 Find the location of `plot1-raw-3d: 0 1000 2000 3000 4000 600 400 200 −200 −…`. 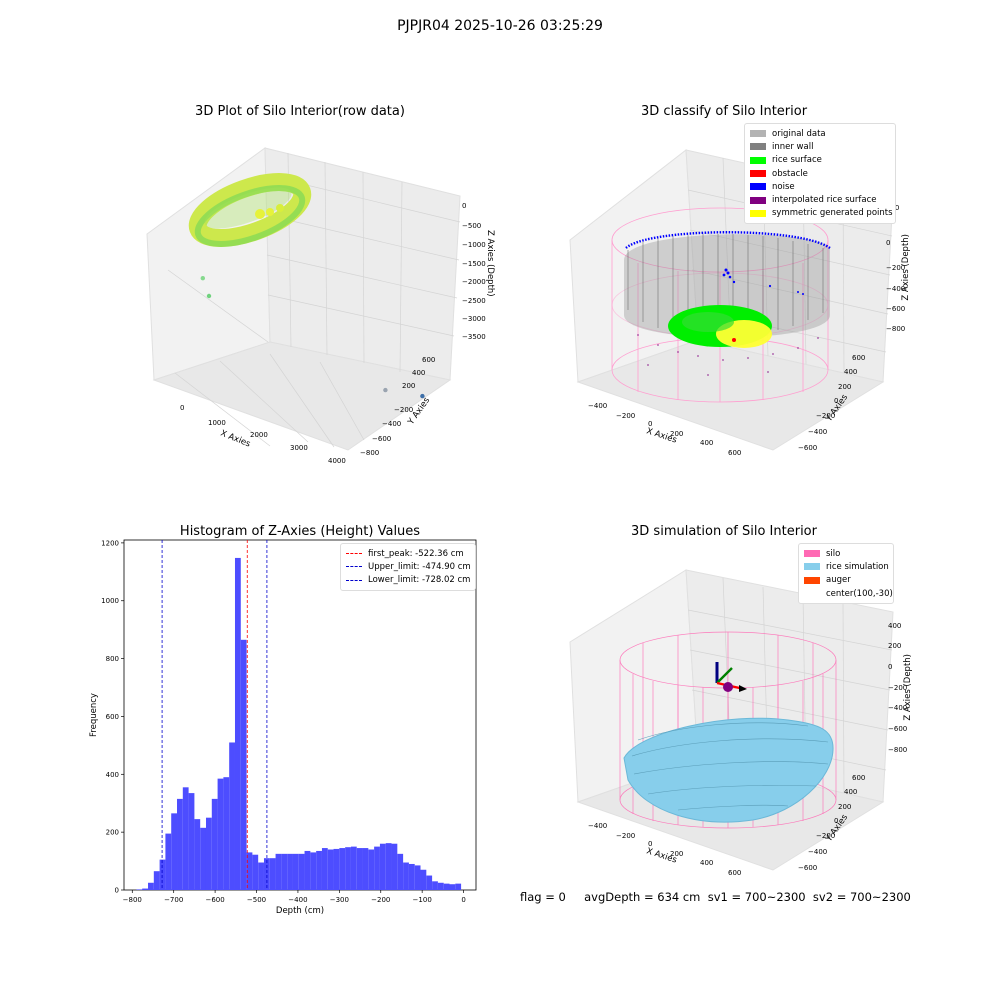

plot1-raw-3d: 0 1000 2000 3000 4000 600 400 200 −200 −… is located at coordinates (320, 306).